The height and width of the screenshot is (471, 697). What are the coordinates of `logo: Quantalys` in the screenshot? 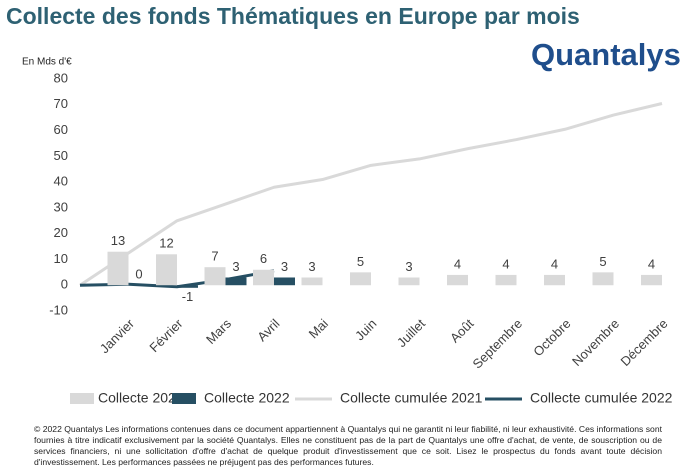 It's located at (606, 54).